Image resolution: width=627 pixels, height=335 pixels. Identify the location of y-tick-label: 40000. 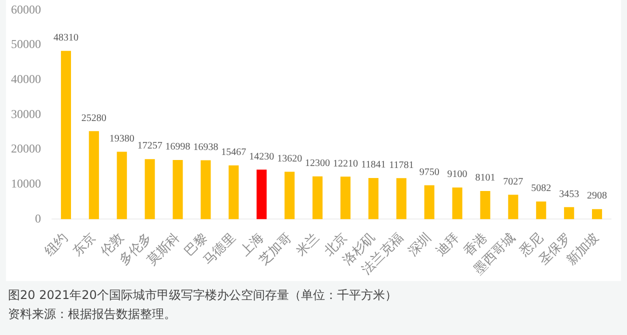
(26, 79).